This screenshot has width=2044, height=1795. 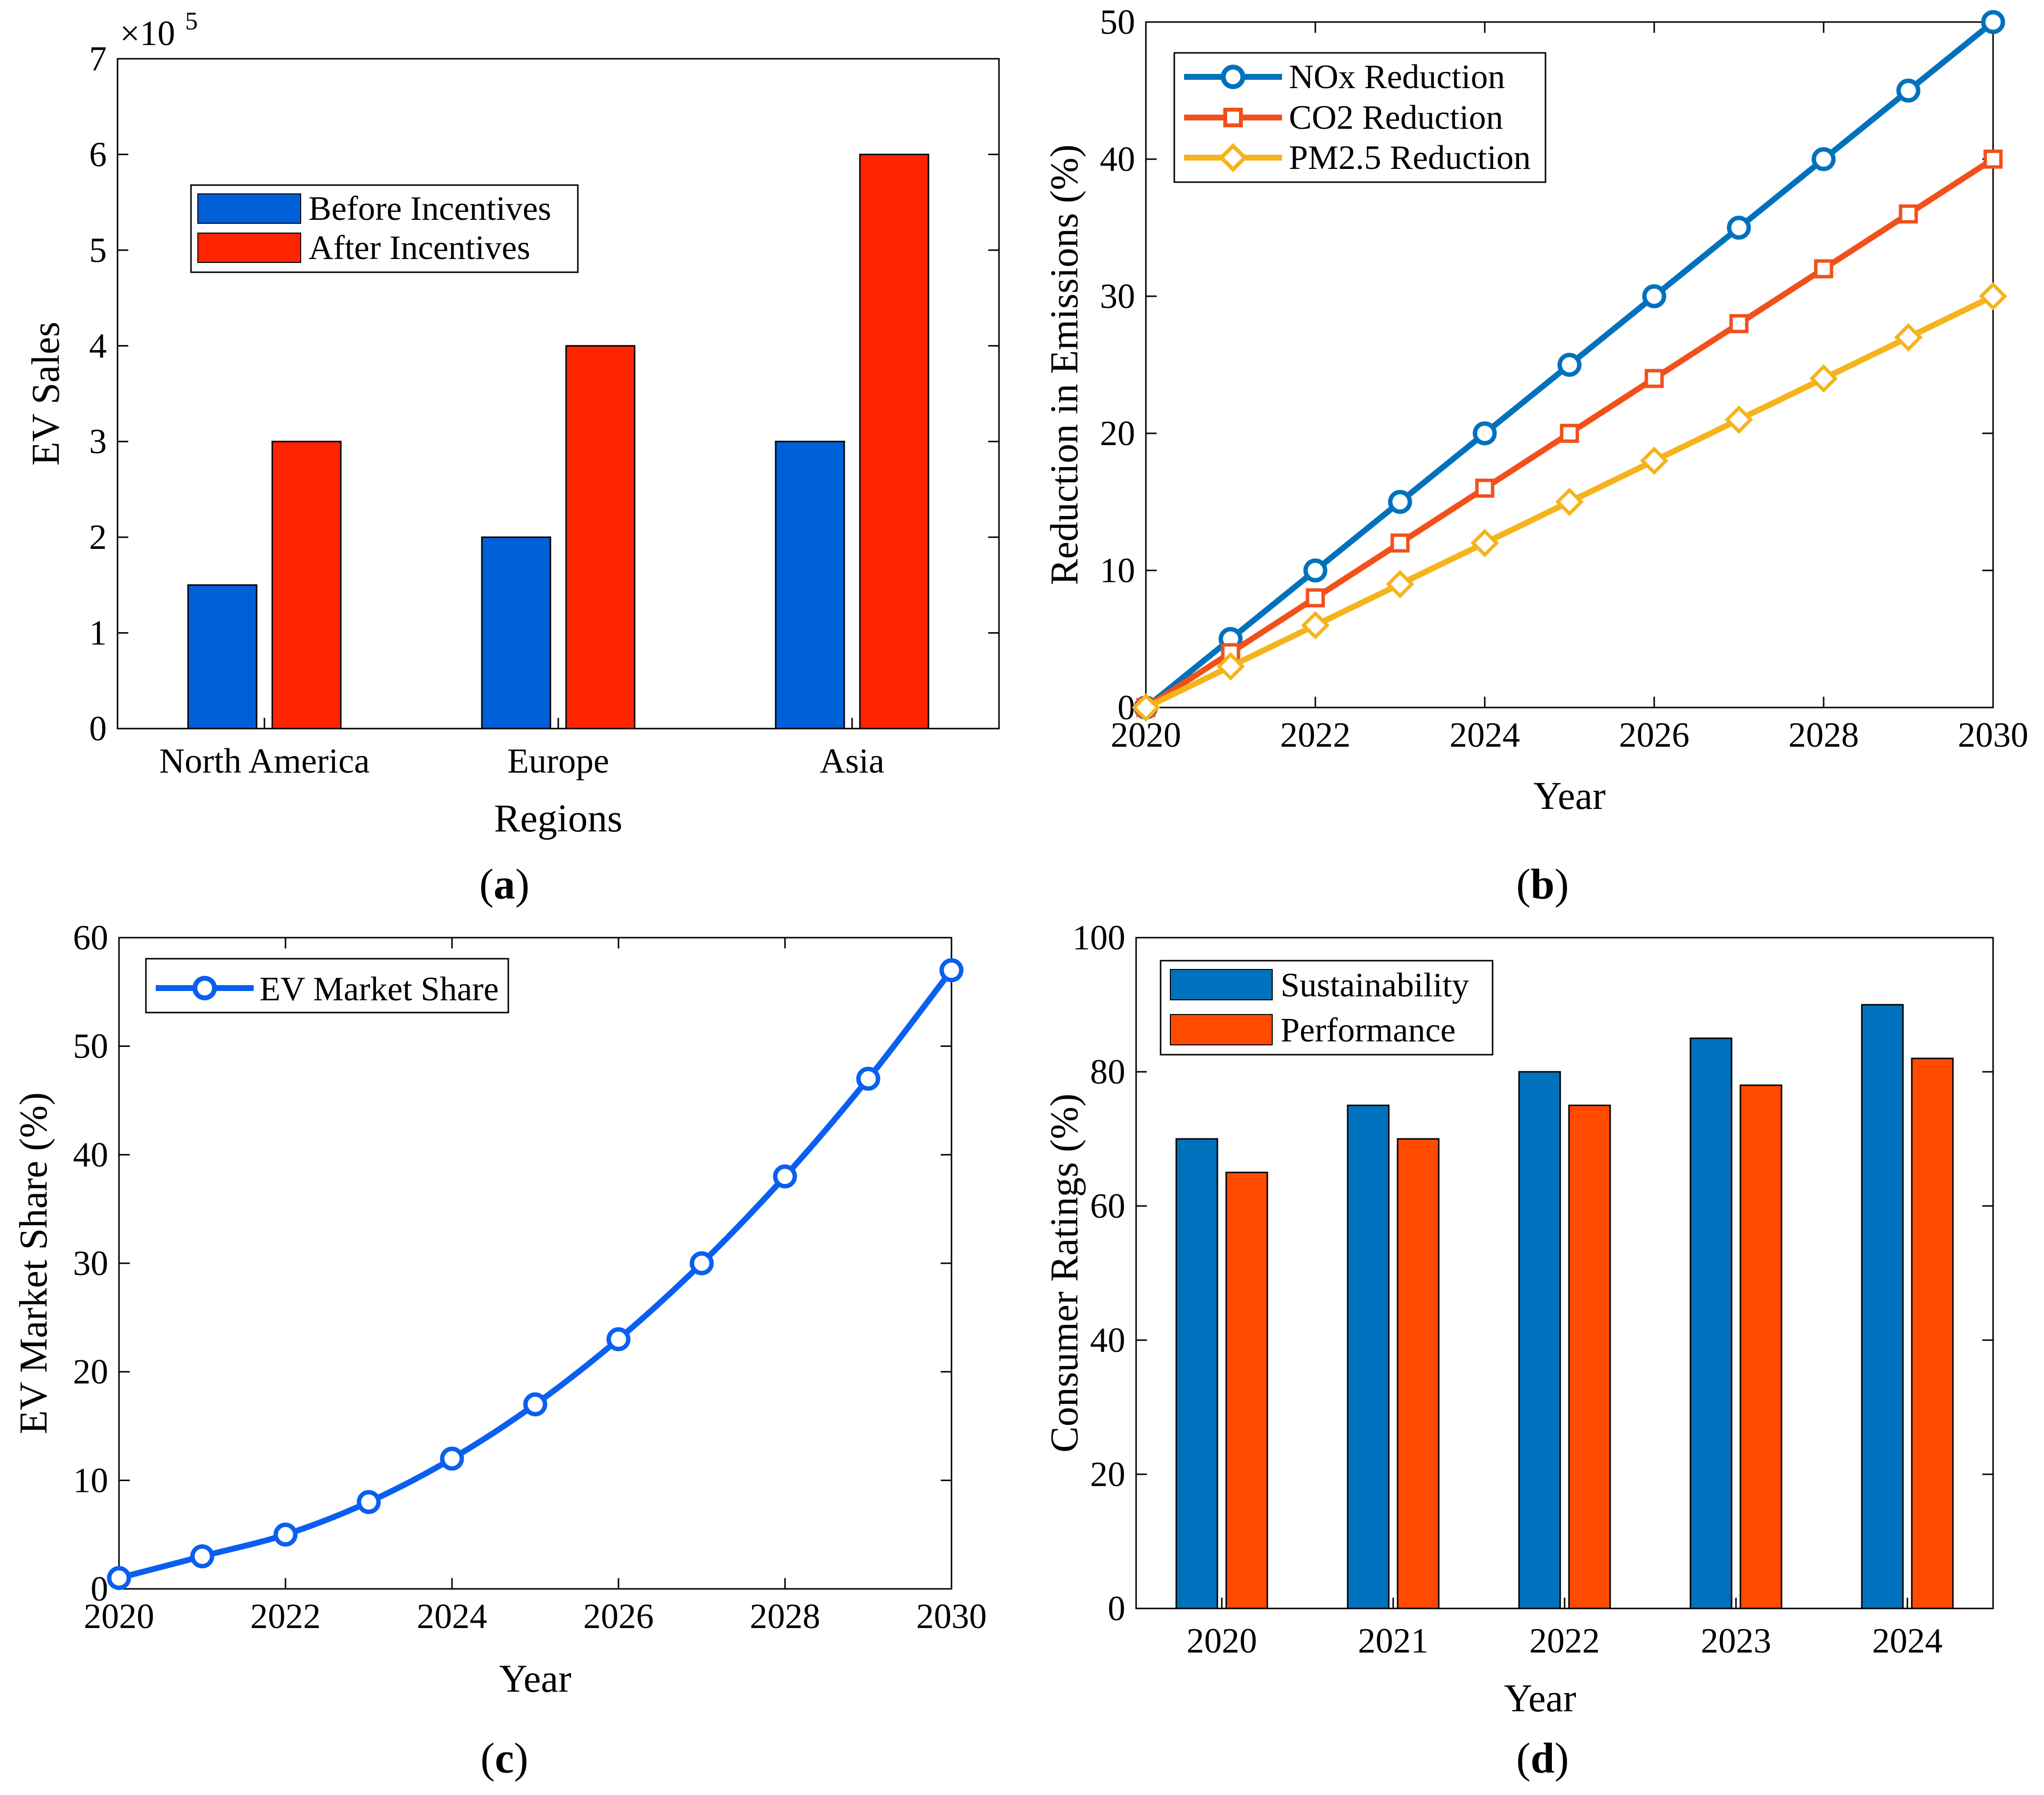 What do you see at coordinates (1882, 1307) in the screenshot?
I see `bar-sustainability-2024` at bounding box center [1882, 1307].